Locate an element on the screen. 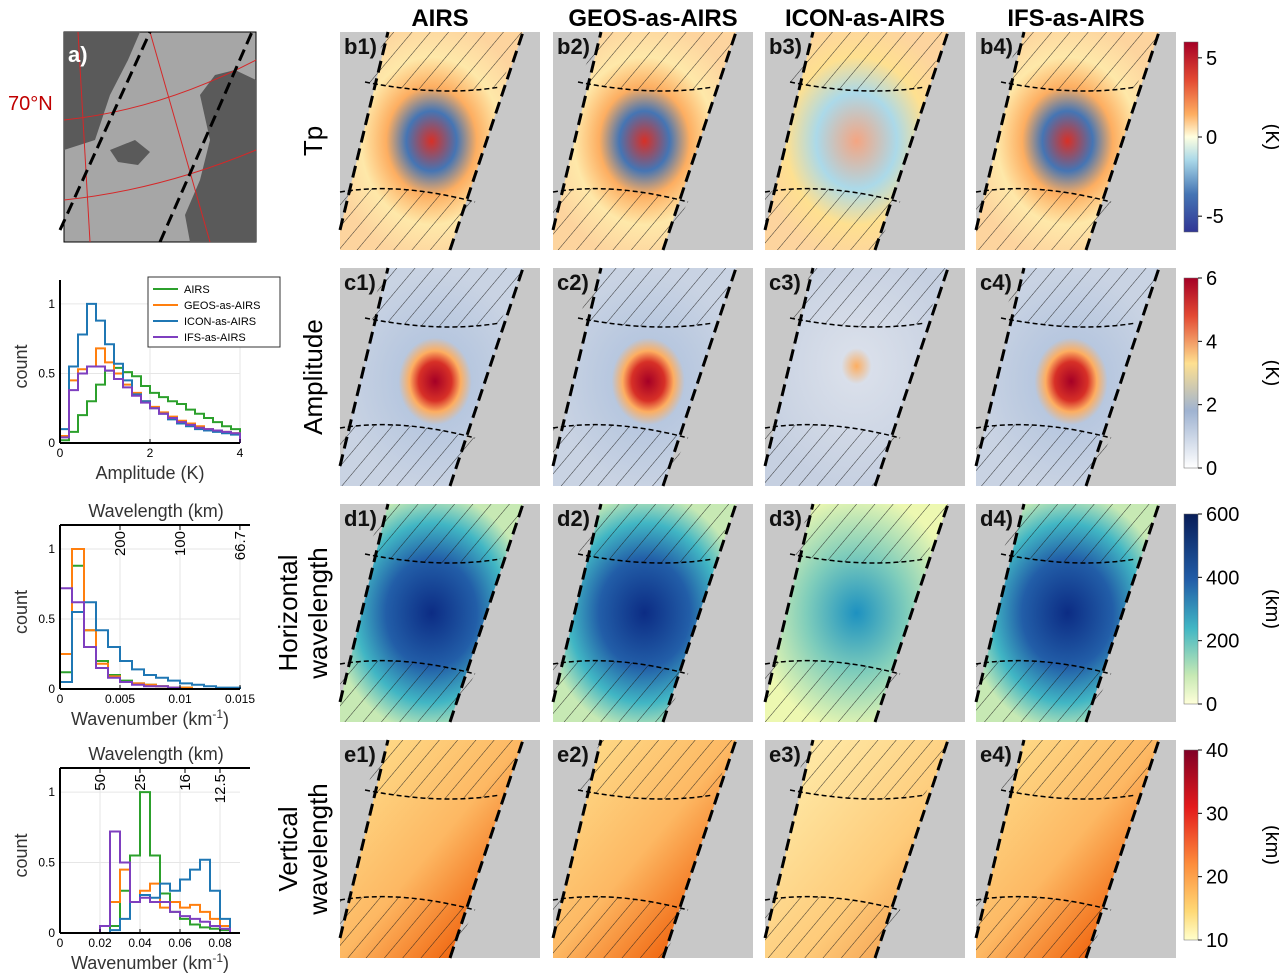 This screenshot has height=979, width=1279. colorbar-gradient is located at coordinates (1191, 609).